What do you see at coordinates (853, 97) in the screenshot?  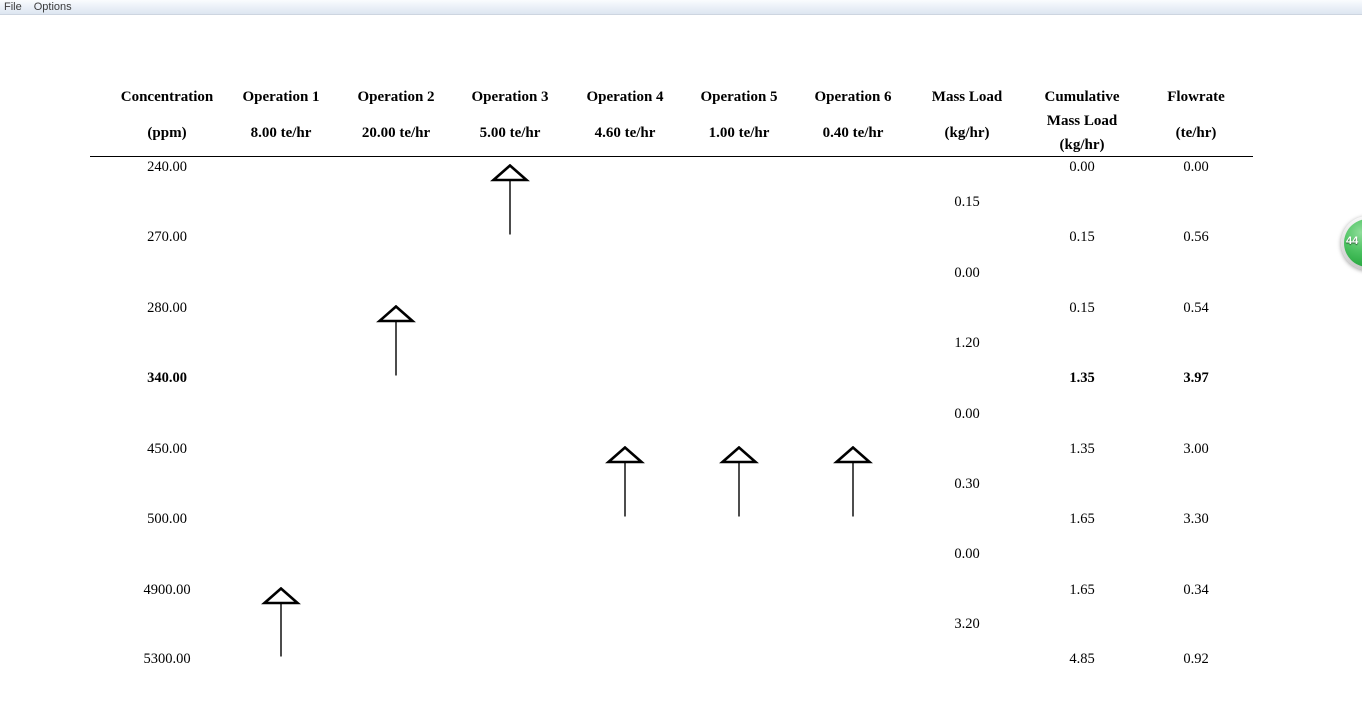 I see `column-title: Operation 6` at bounding box center [853, 97].